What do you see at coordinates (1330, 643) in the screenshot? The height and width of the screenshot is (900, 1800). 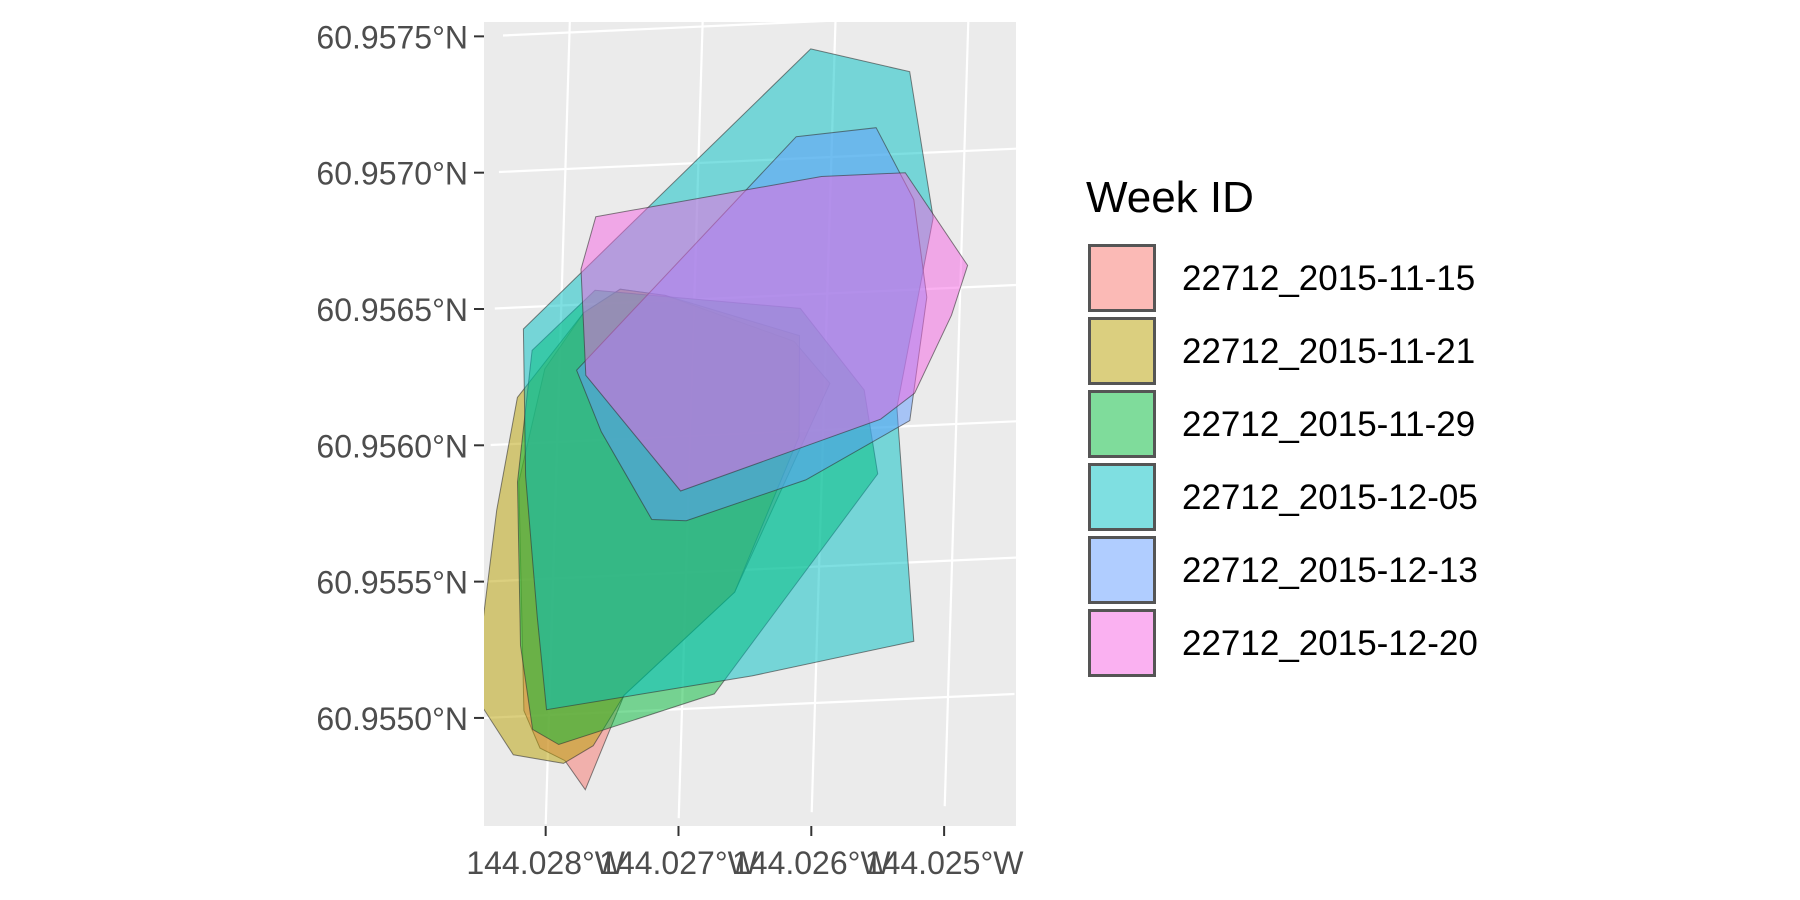 I see `legend-label-5: 22712_2015-12-20` at bounding box center [1330, 643].